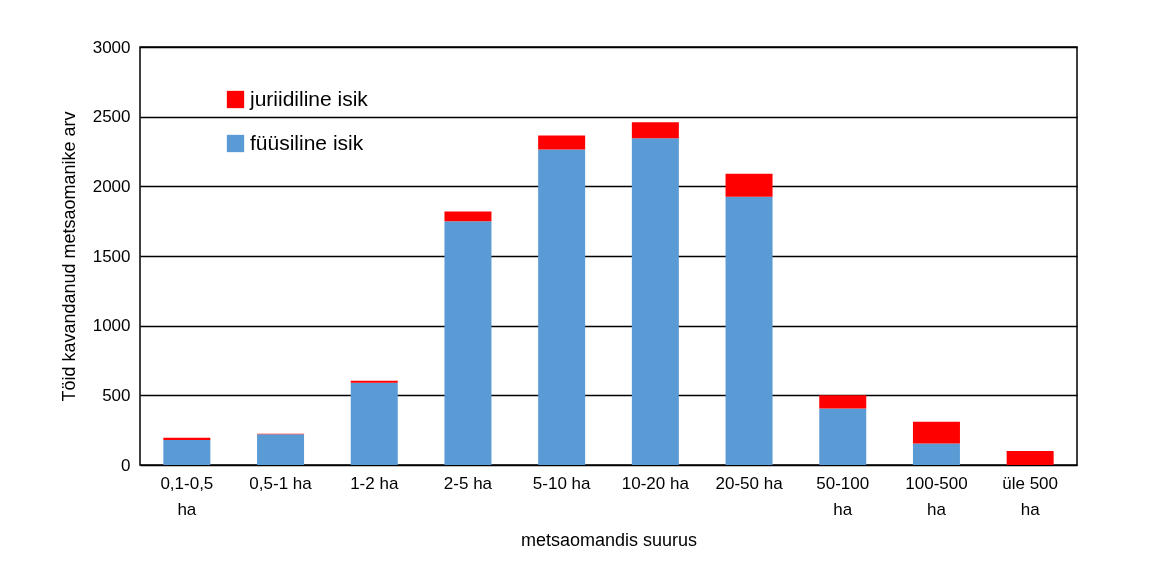 The image size is (1155, 576). I want to click on y-axis-title: Töid kavandanud metsaomanike arv, so click(68, 256).